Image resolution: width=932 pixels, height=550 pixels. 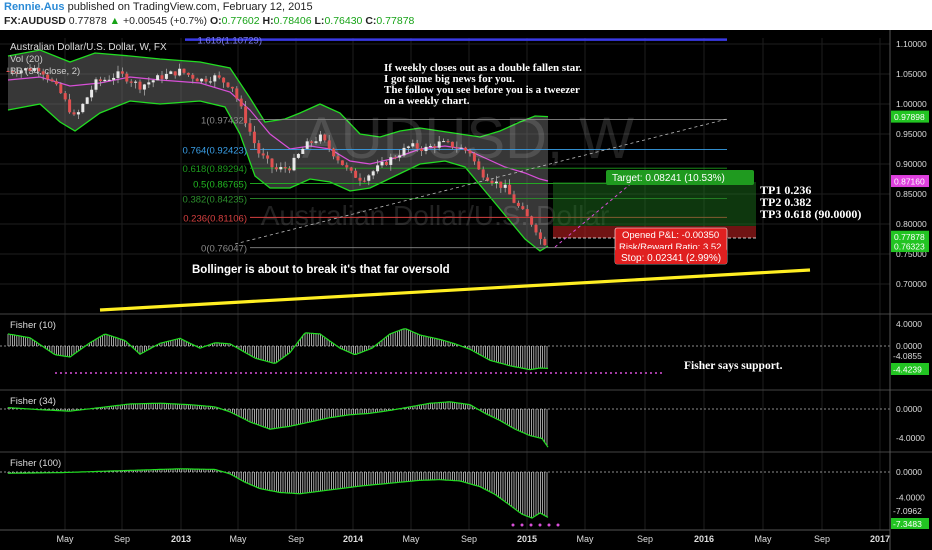 What do you see at coordinates (527, 539) in the screenshot?
I see `time-tick: 2015` at bounding box center [527, 539].